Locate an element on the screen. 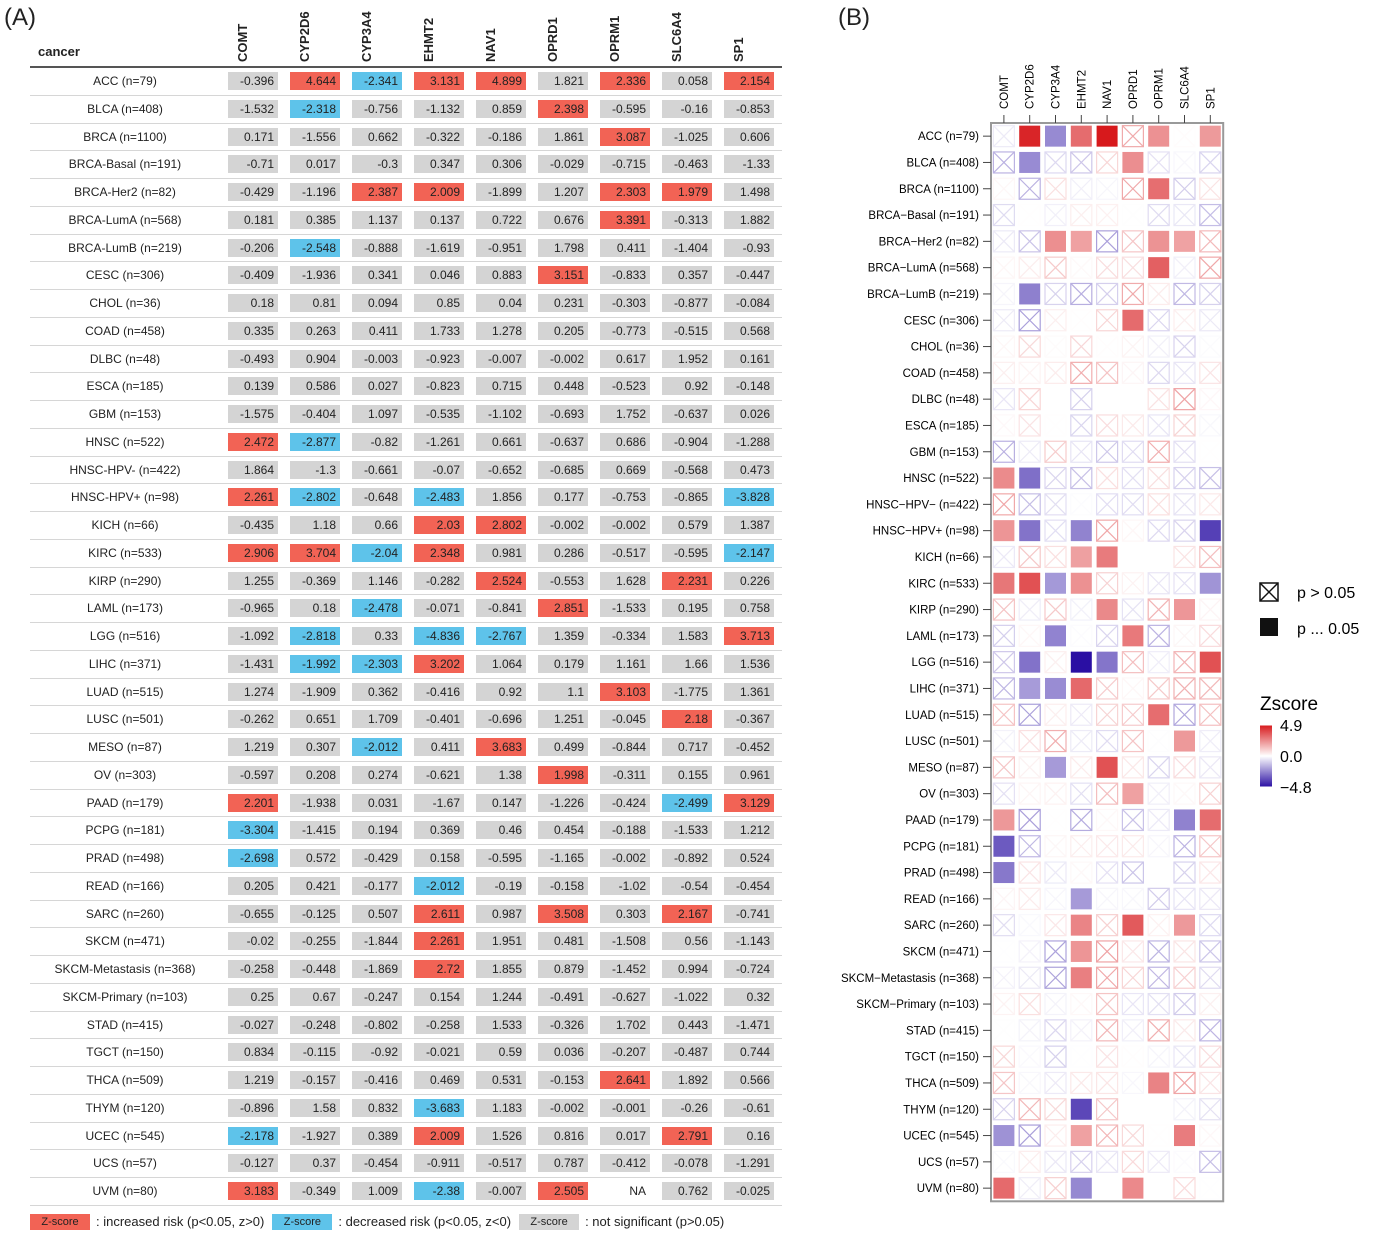 The width and height of the screenshot is (1374, 1235). heatmap-row-label: KIRP (n=290) is located at coordinates (944, 611).